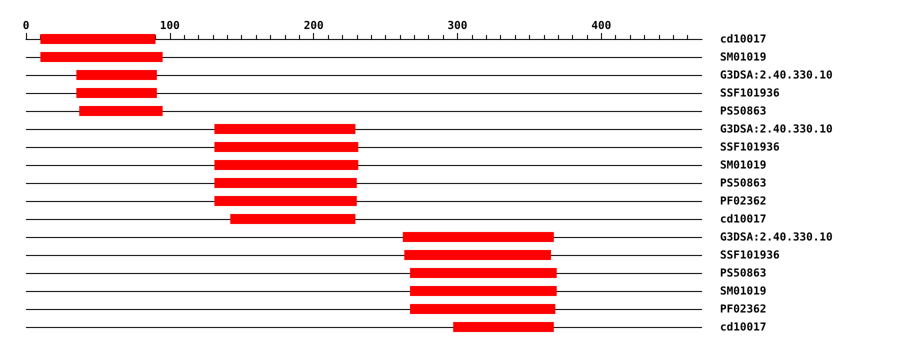 This screenshot has width=900, height=346. Describe the element at coordinates (314, 25) in the screenshot. I see `x-tick-label: 200` at that location.